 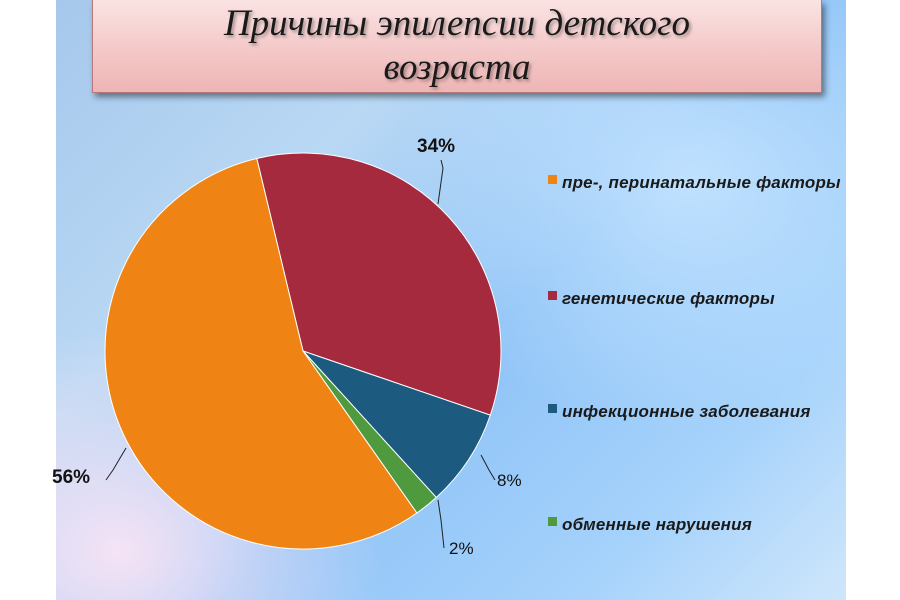 What do you see at coordinates (657, 524) in the screenshot?
I see `legend-label: обменные нарушения` at bounding box center [657, 524].